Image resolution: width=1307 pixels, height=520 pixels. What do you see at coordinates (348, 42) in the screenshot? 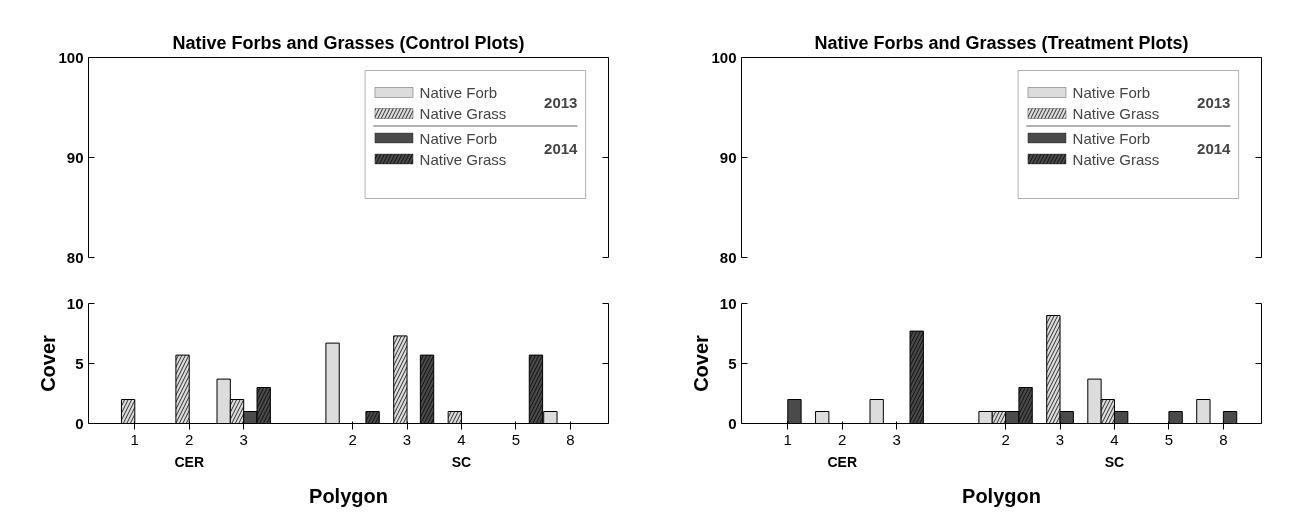
I see `chart-title: Native Forbs and Grasses (Control Plots)` at bounding box center [348, 42].